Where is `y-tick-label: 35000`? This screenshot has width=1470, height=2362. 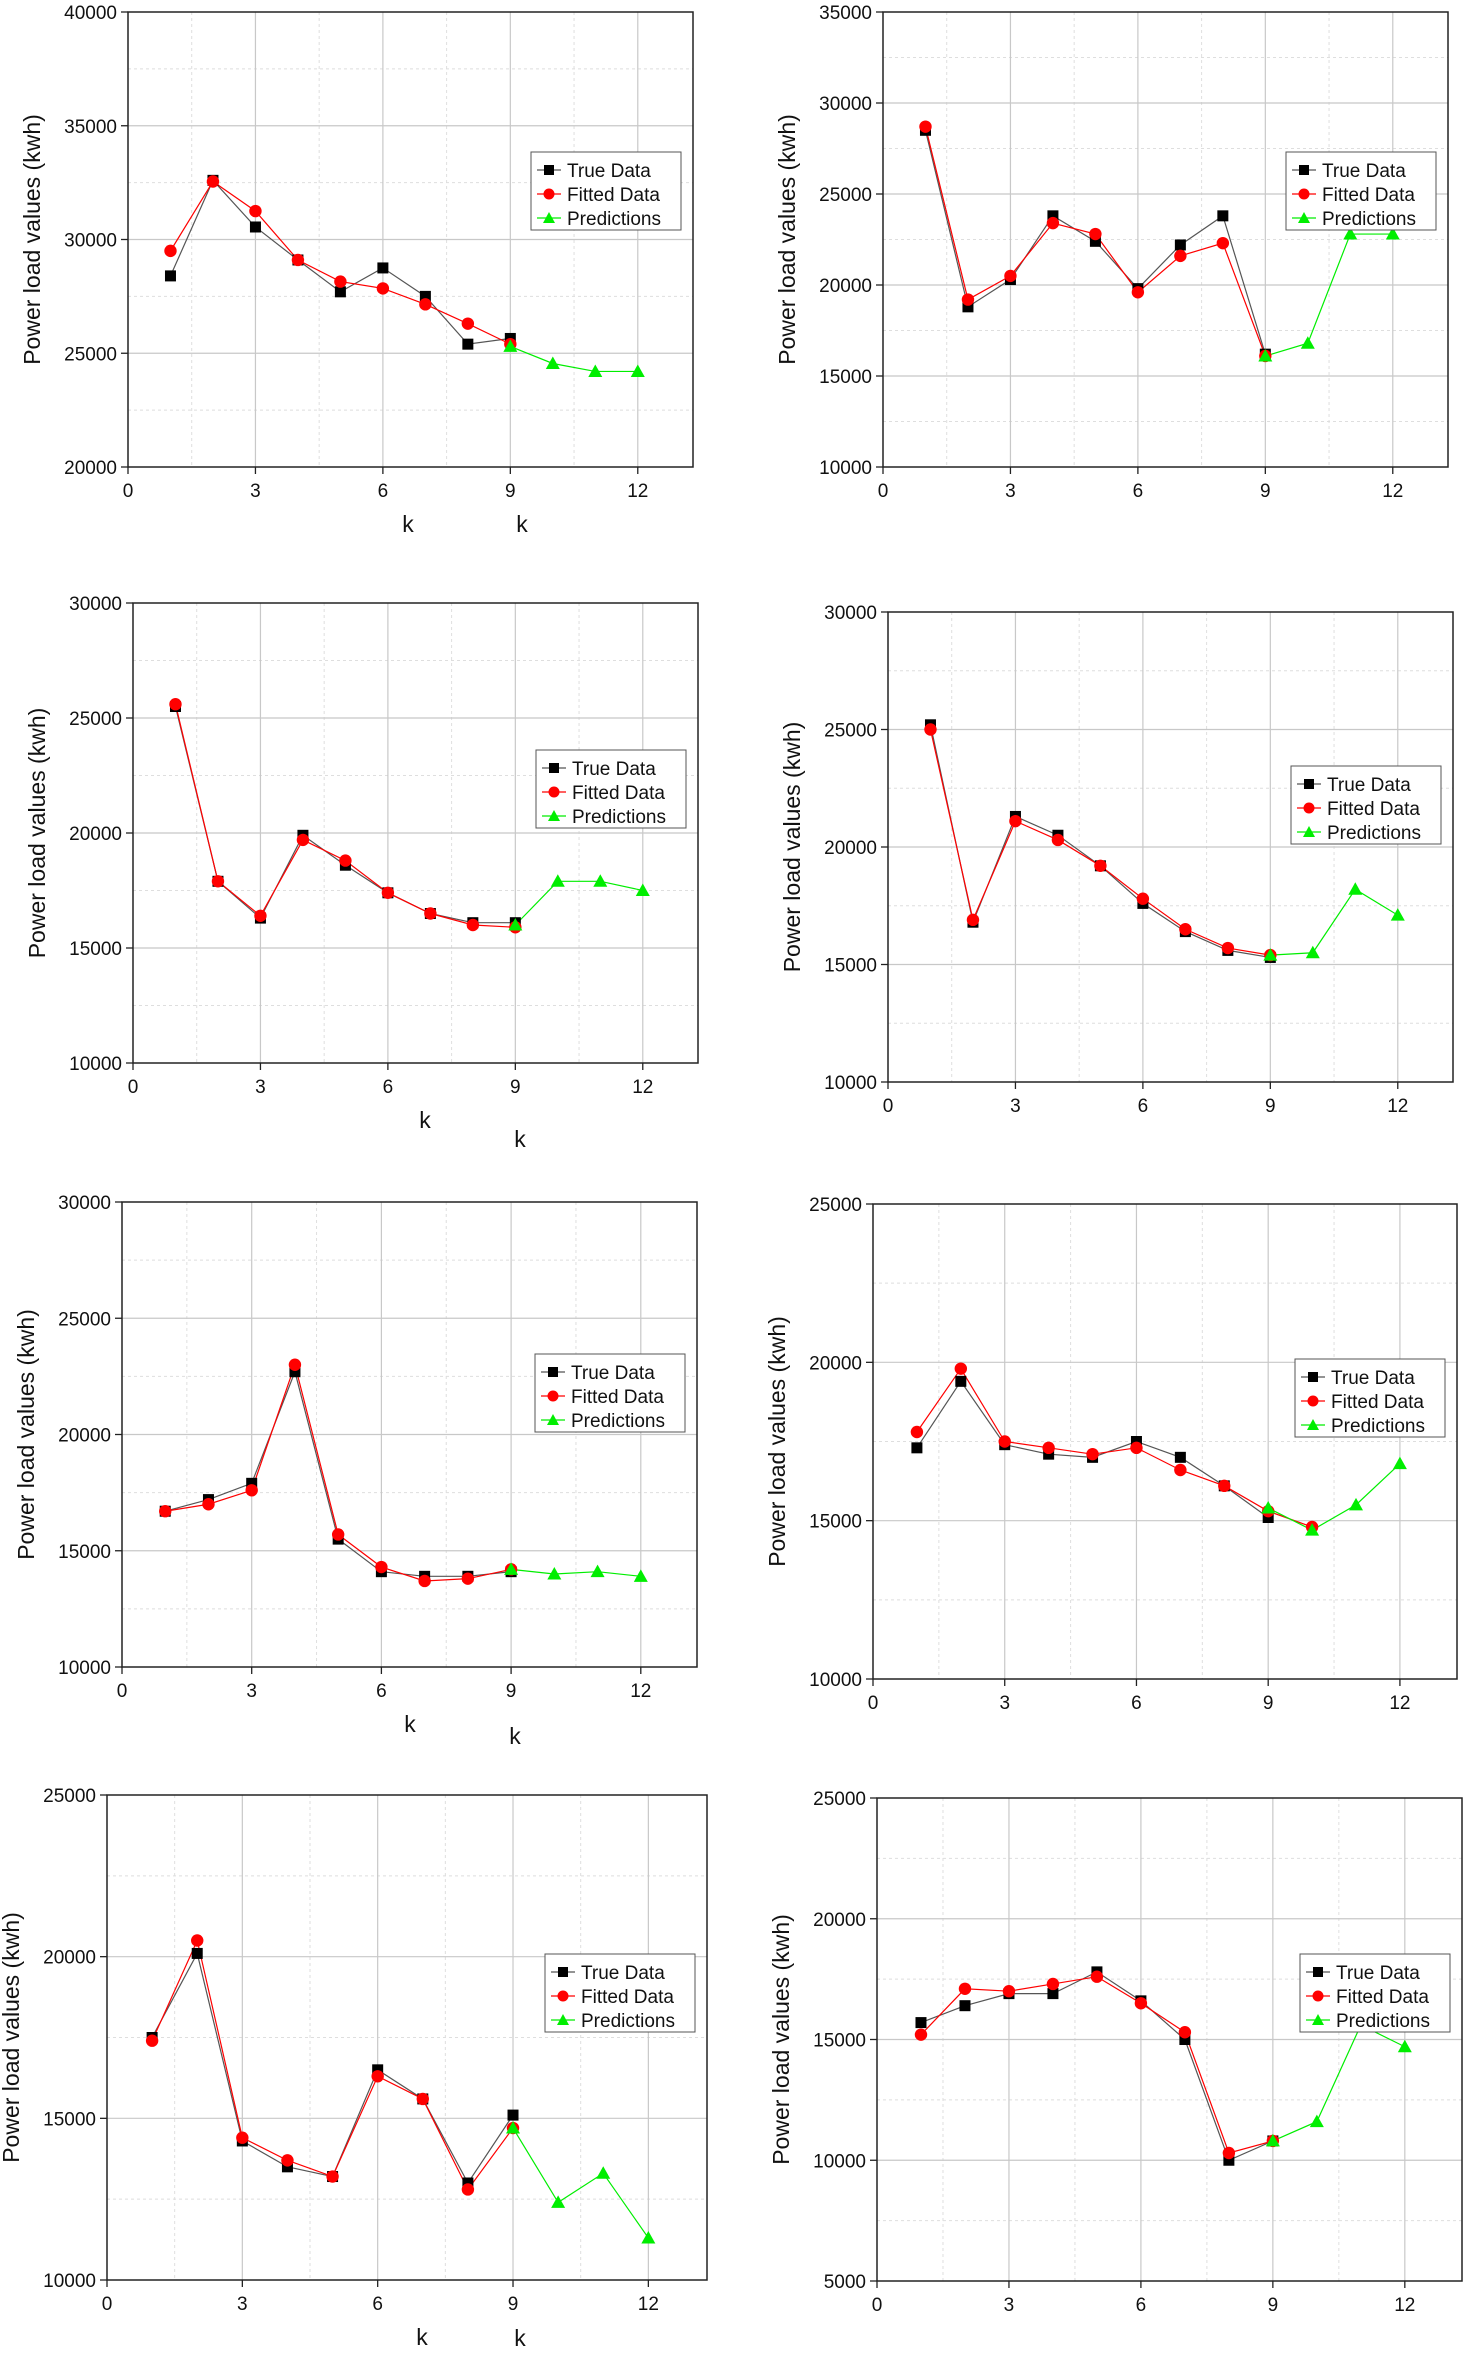
y-tick-label: 35000 is located at coordinates (845, 13).